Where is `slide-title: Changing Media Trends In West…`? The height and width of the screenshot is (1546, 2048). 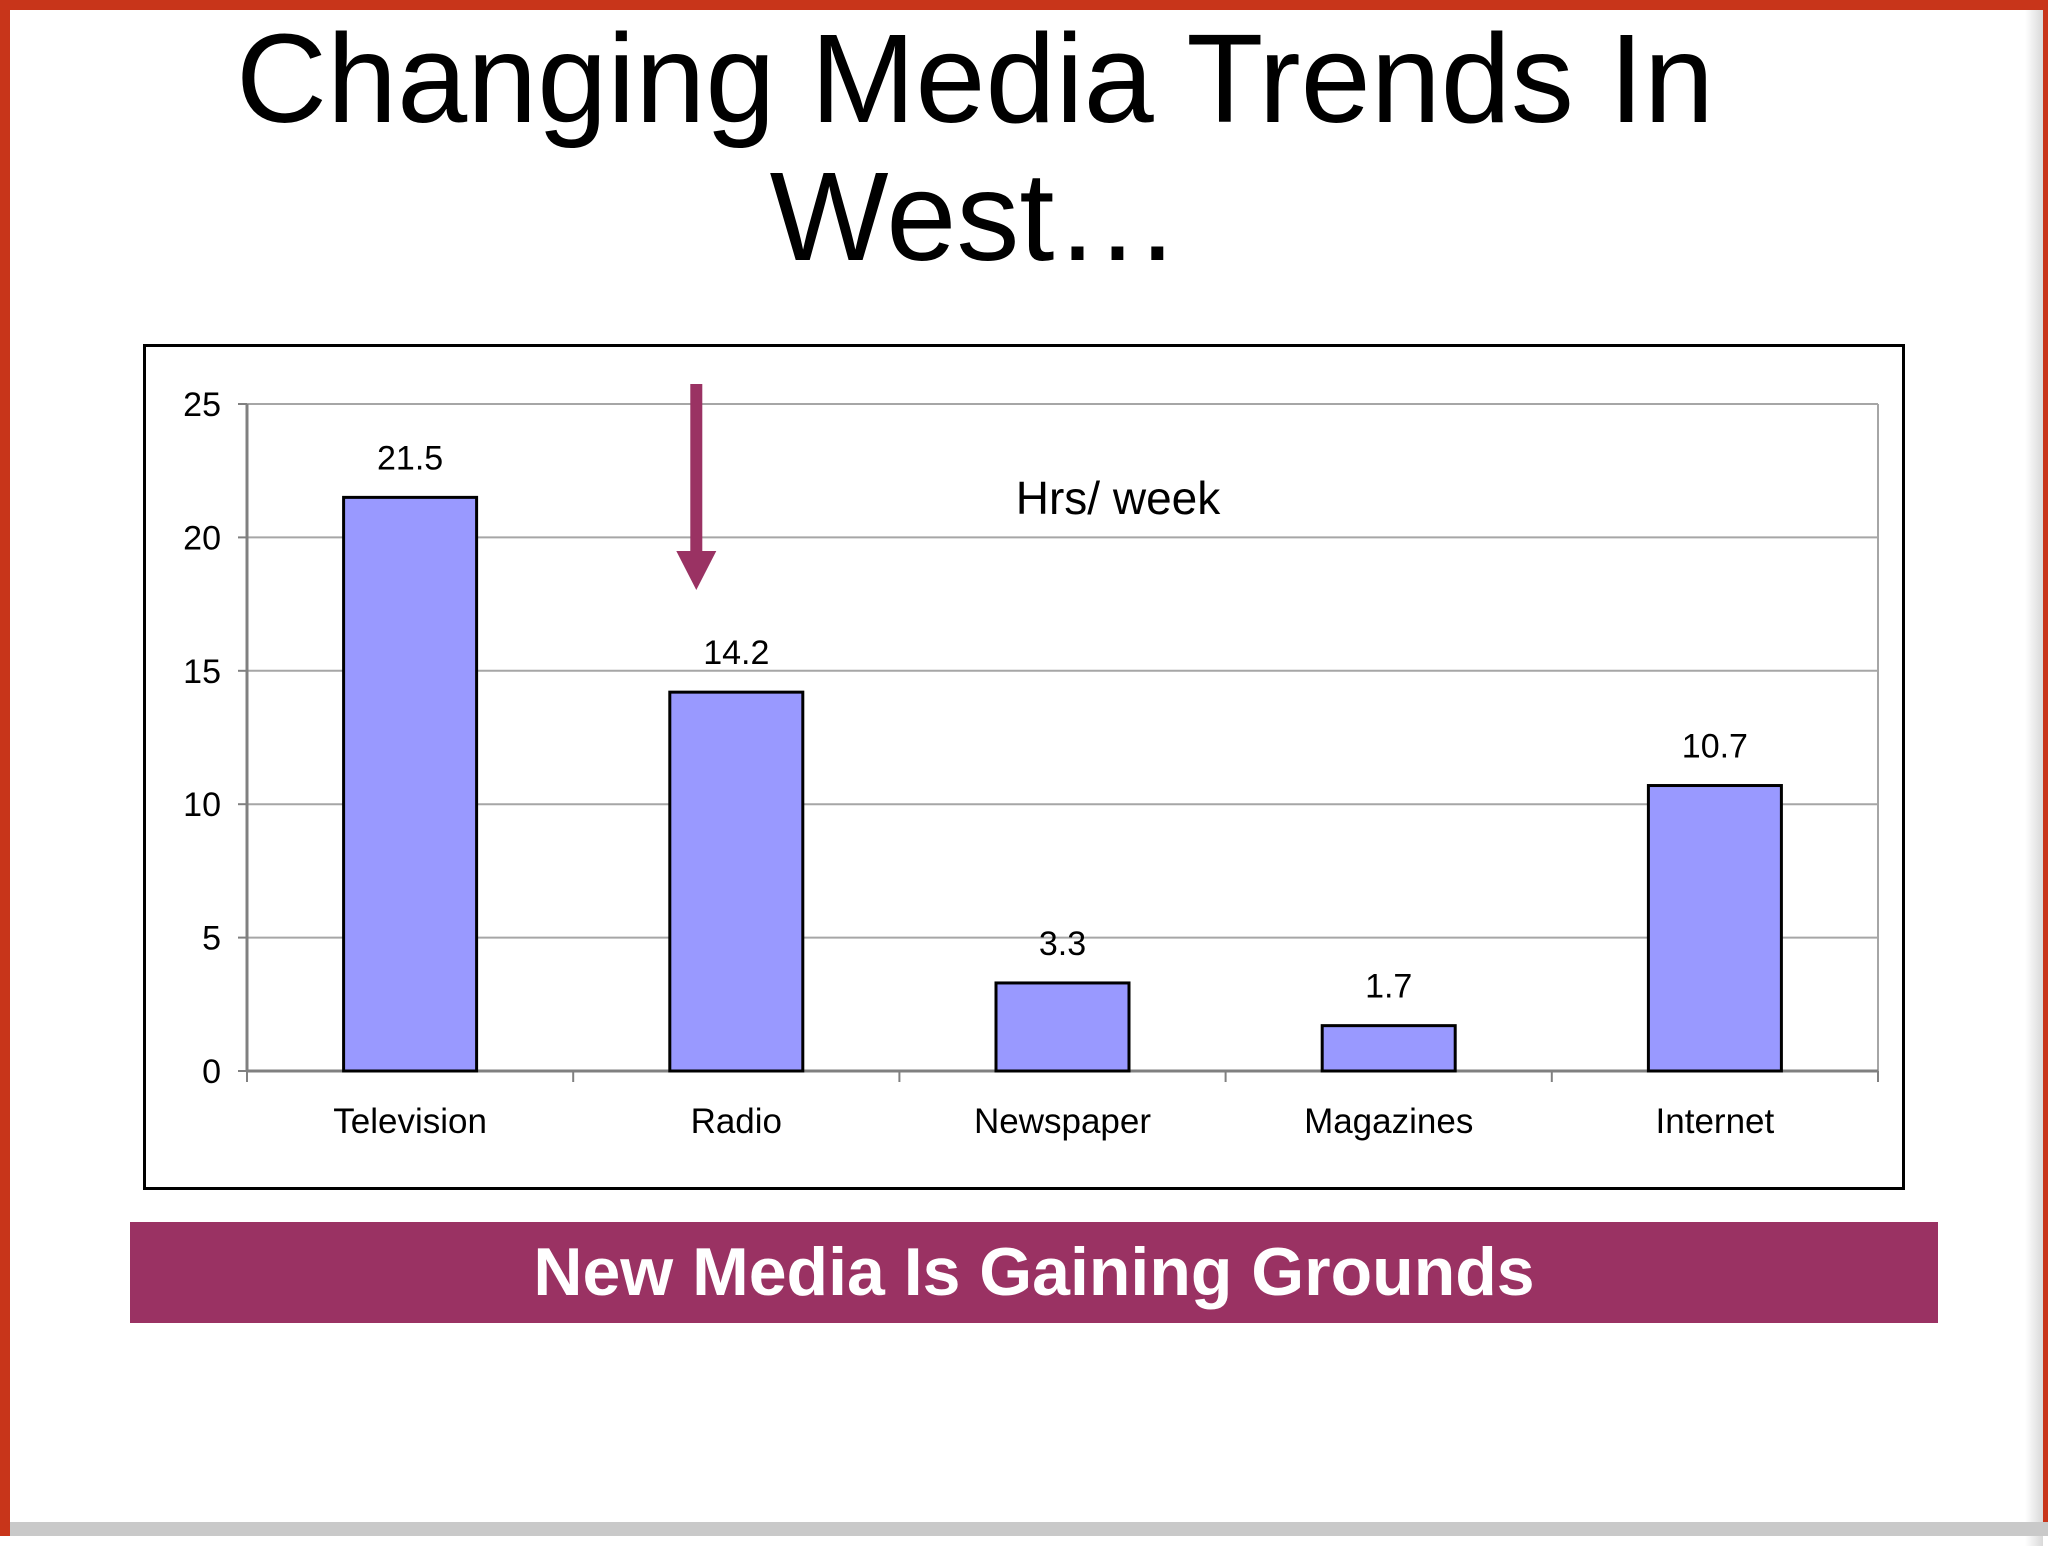
slide-title: Changing Media Trends In West… is located at coordinates (975, 147).